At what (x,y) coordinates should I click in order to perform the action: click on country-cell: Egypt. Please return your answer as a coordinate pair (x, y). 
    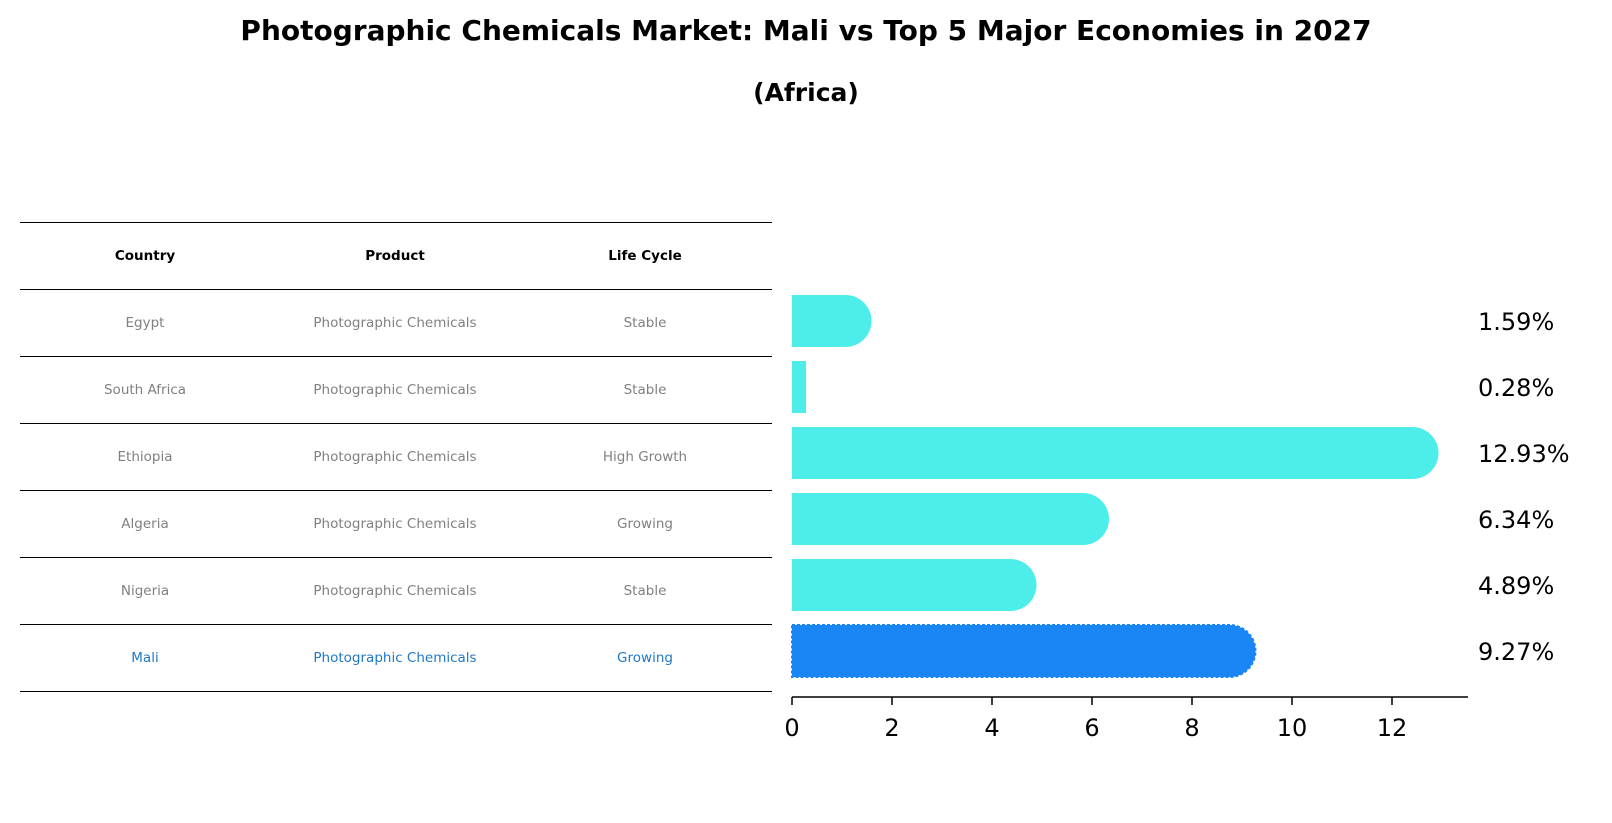
    Looking at the image, I should click on (145, 323).